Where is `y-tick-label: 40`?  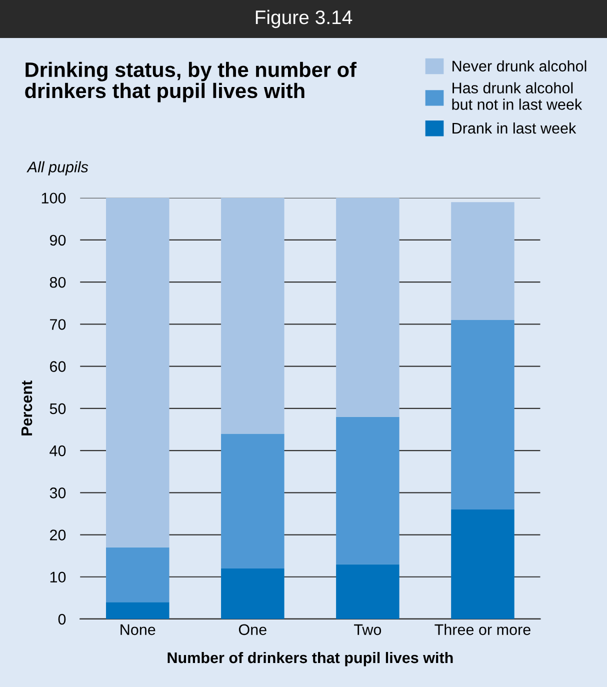
y-tick-label: 40 is located at coordinates (58, 450).